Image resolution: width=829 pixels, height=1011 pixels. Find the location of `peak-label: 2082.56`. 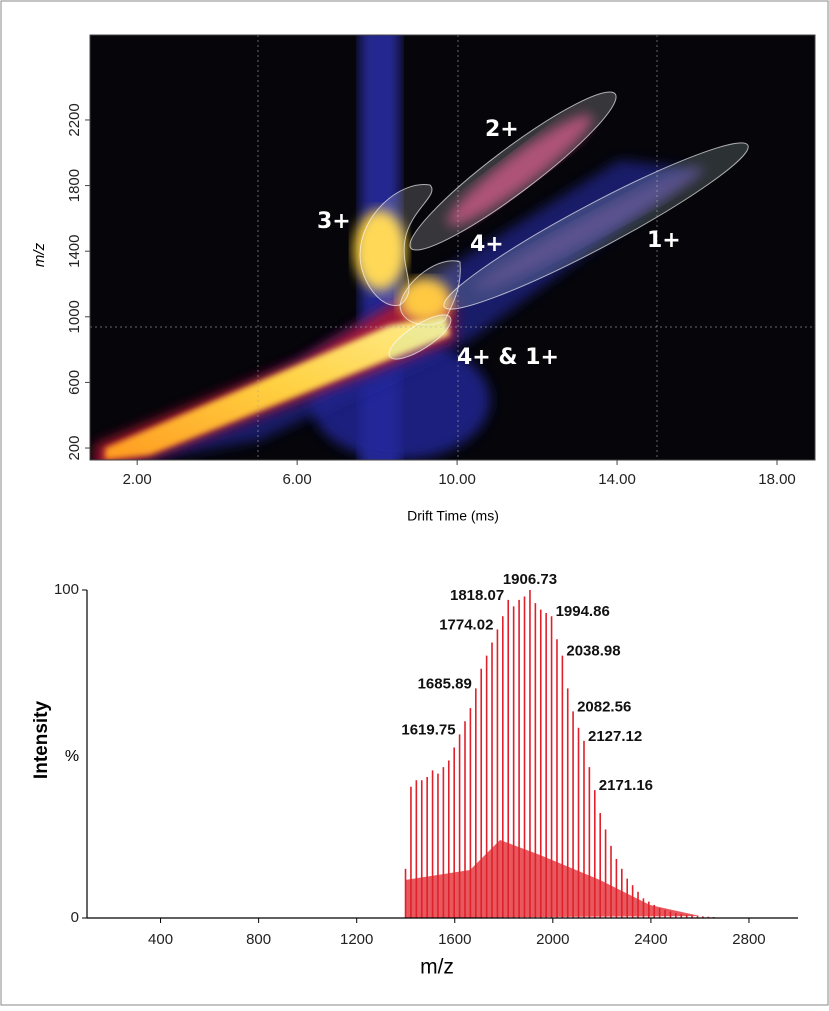

peak-label: 2082.56 is located at coordinates (604, 706).